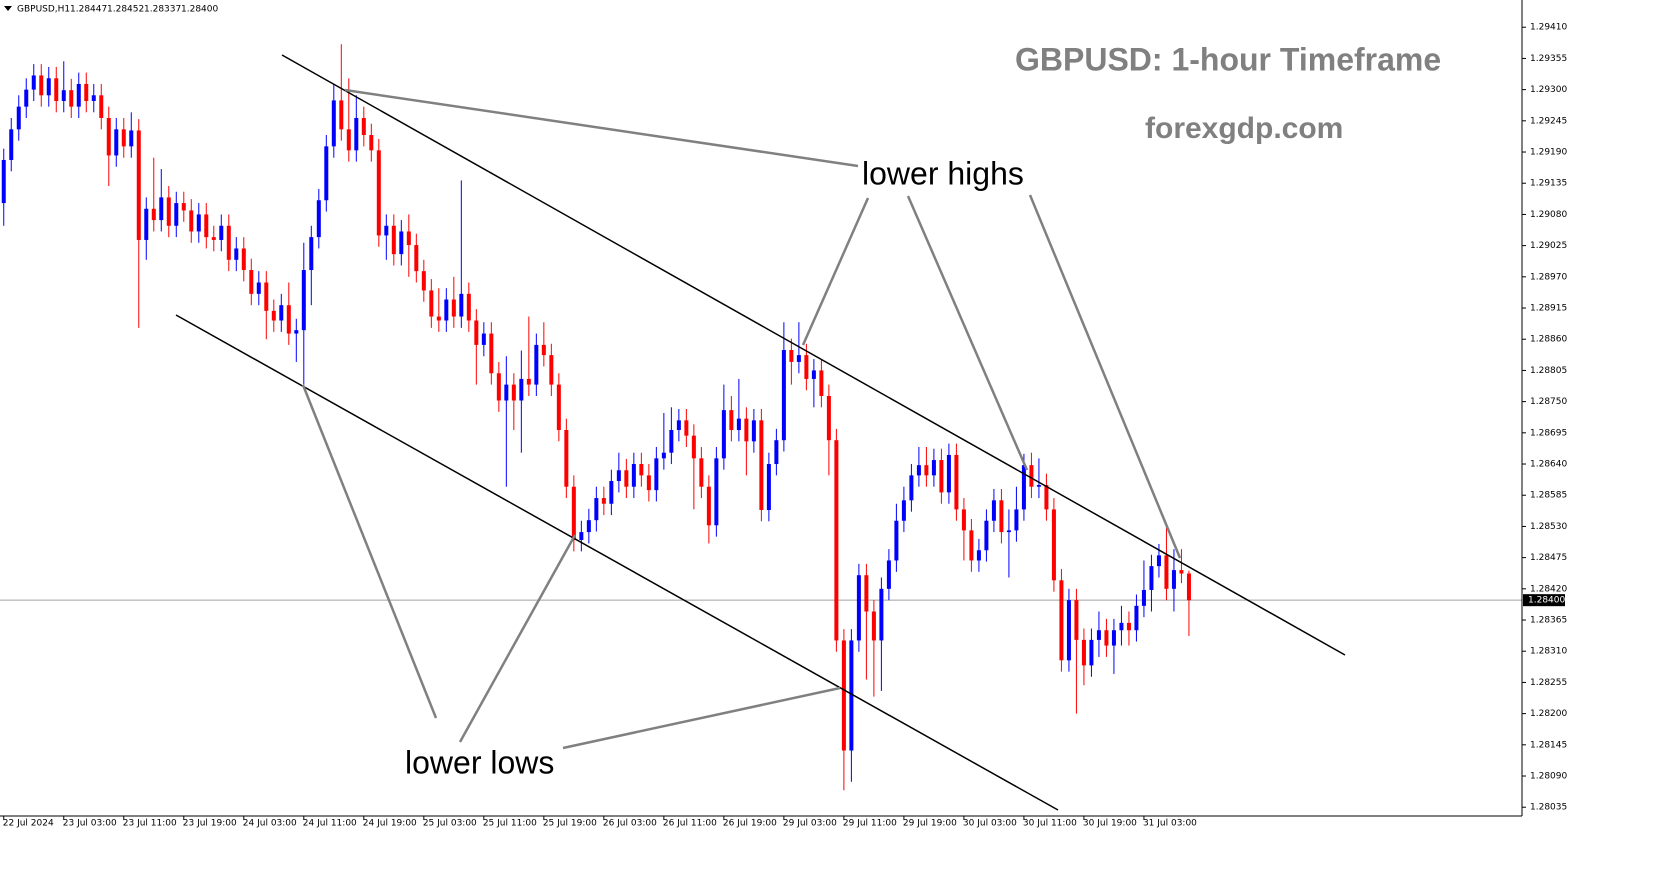  Describe the element at coordinates (330, 824) in the screenshot. I see `x-tick-label: 24 Jul 11:00` at that location.